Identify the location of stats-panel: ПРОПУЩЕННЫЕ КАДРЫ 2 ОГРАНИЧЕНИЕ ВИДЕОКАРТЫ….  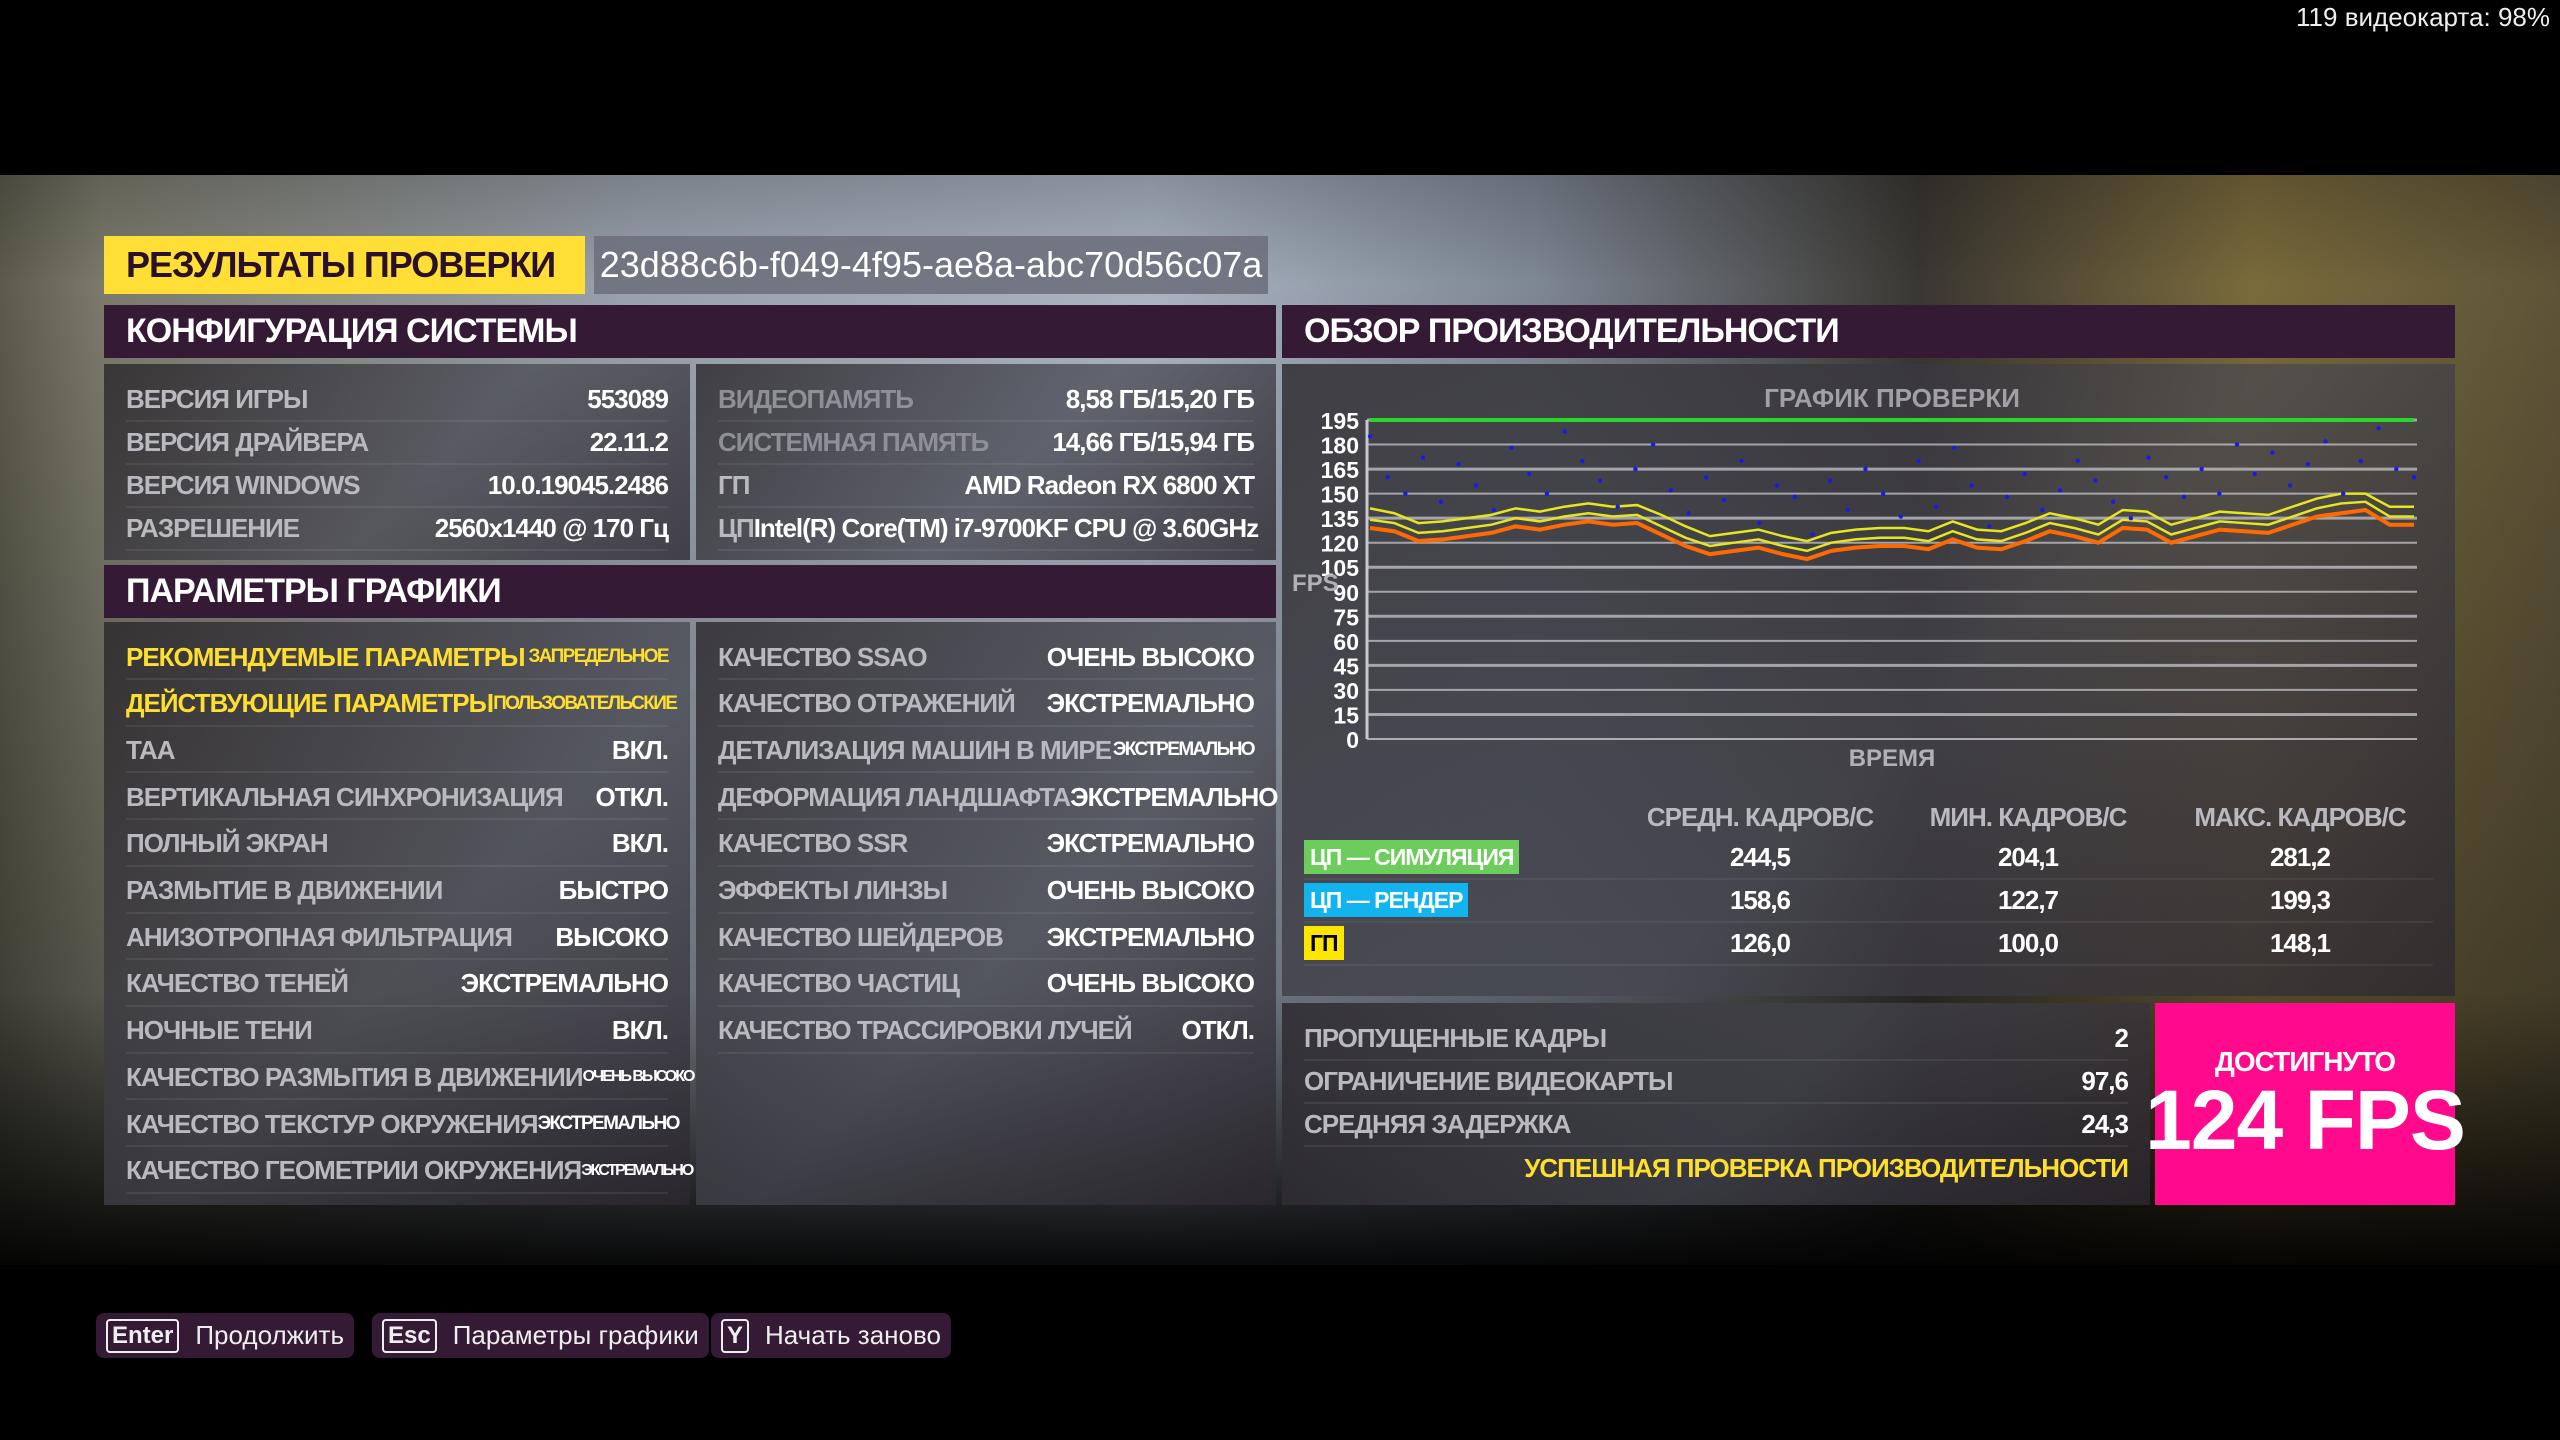
(1716, 1104).